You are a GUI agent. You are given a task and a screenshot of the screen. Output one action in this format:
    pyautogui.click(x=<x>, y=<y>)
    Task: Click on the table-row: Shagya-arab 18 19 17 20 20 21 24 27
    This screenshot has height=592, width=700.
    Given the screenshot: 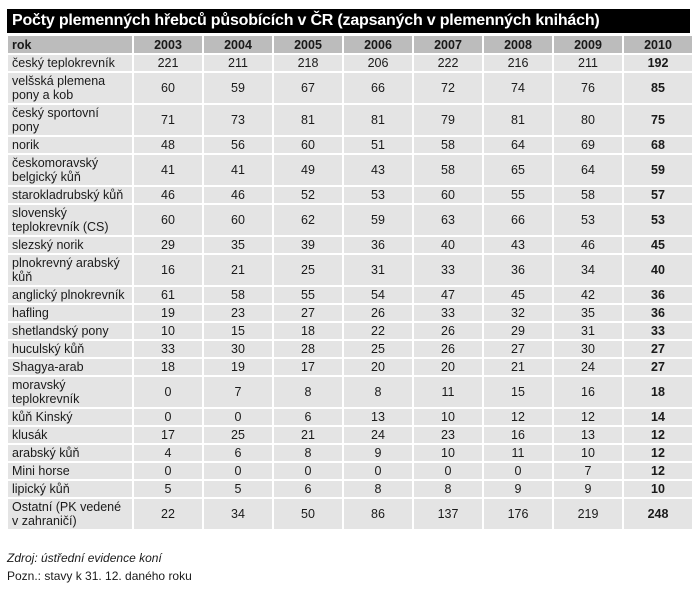 What is the action you would take?
    pyautogui.click(x=350, y=367)
    